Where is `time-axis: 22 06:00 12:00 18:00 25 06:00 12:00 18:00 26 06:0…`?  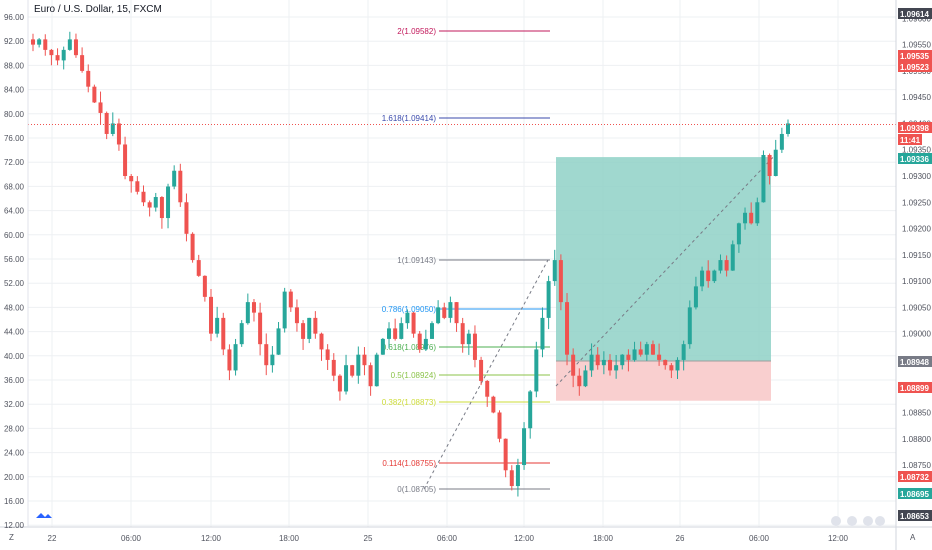
time-axis: 22 06:00 12:00 18:00 25 06:00 12:00 18:00 26 06:0… is located at coordinates (448, 538).